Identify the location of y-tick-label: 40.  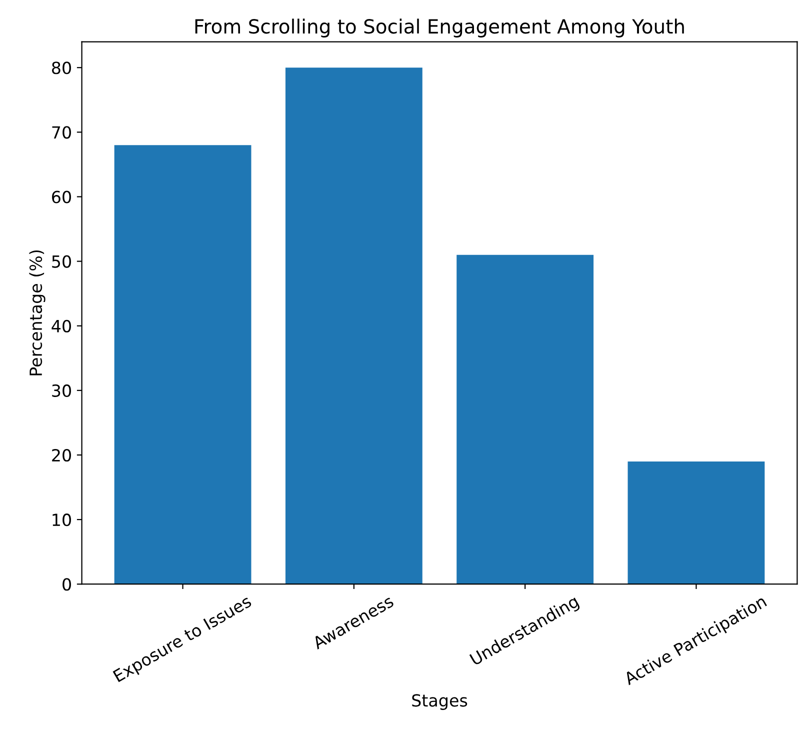
(61, 326).